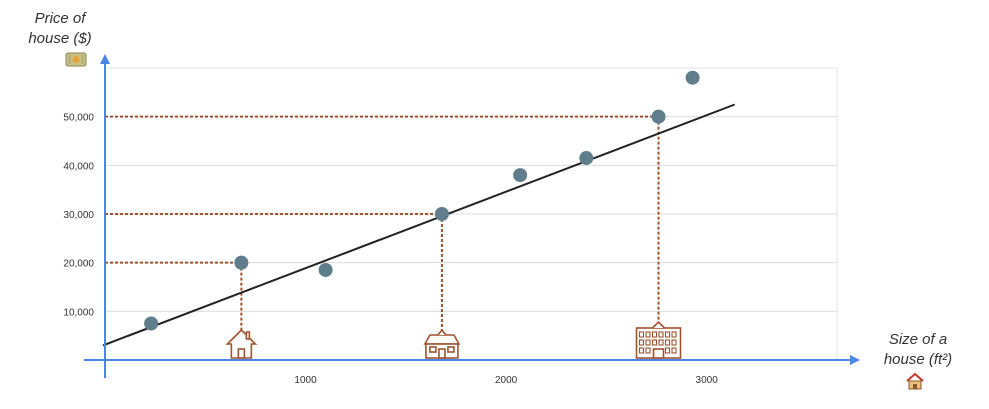 The height and width of the screenshot is (409, 989). I want to click on house-icons, so click(453, 339).